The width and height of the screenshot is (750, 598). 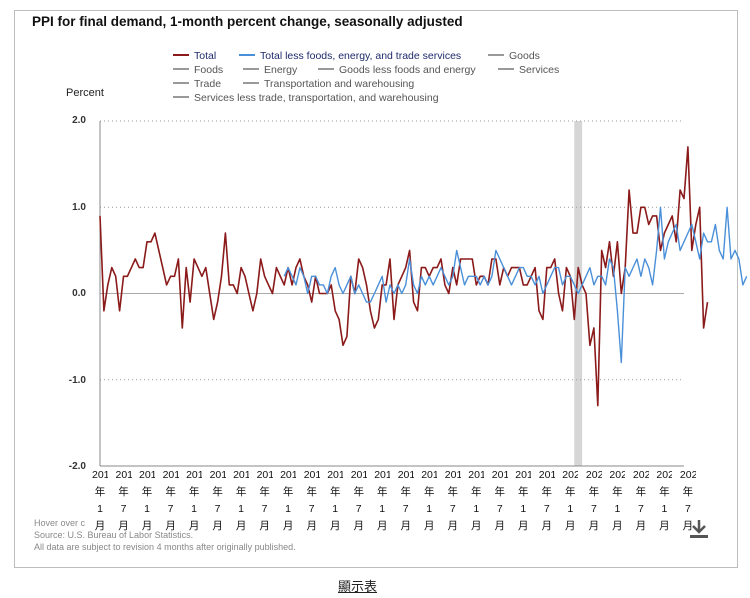 What do you see at coordinates (114, 535) in the screenshot?
I see `source-note: Source: U.S. Bureau of Labor Statistics.` at bounding box center [114, 535].